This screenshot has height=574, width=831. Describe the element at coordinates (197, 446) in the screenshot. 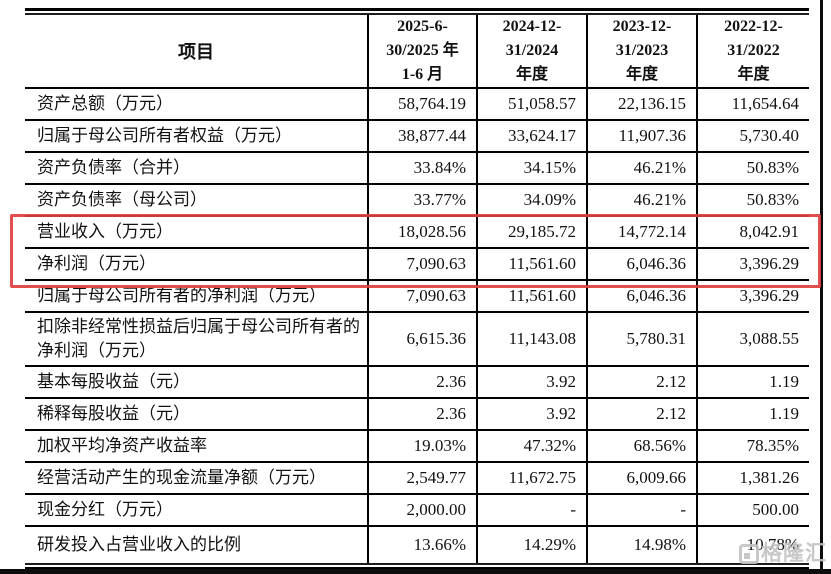

I see `row-label-cell: 加权平均净资产收益率` at that location.